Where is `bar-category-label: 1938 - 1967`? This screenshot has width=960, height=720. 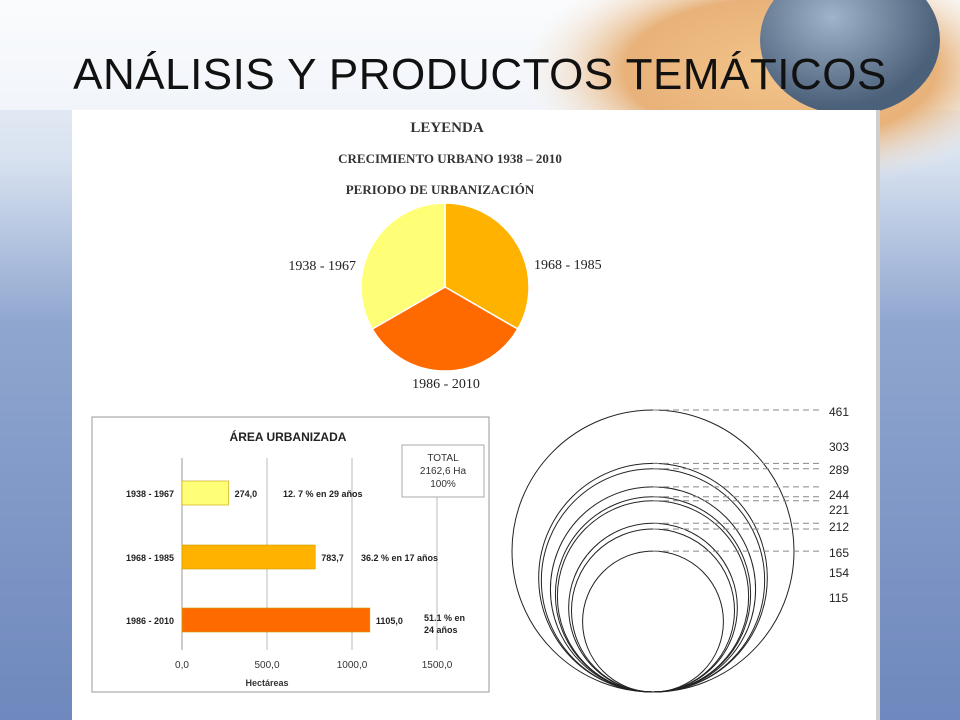 bar-category-label: 1938 - 1967 is located at coordinates (150, 494).